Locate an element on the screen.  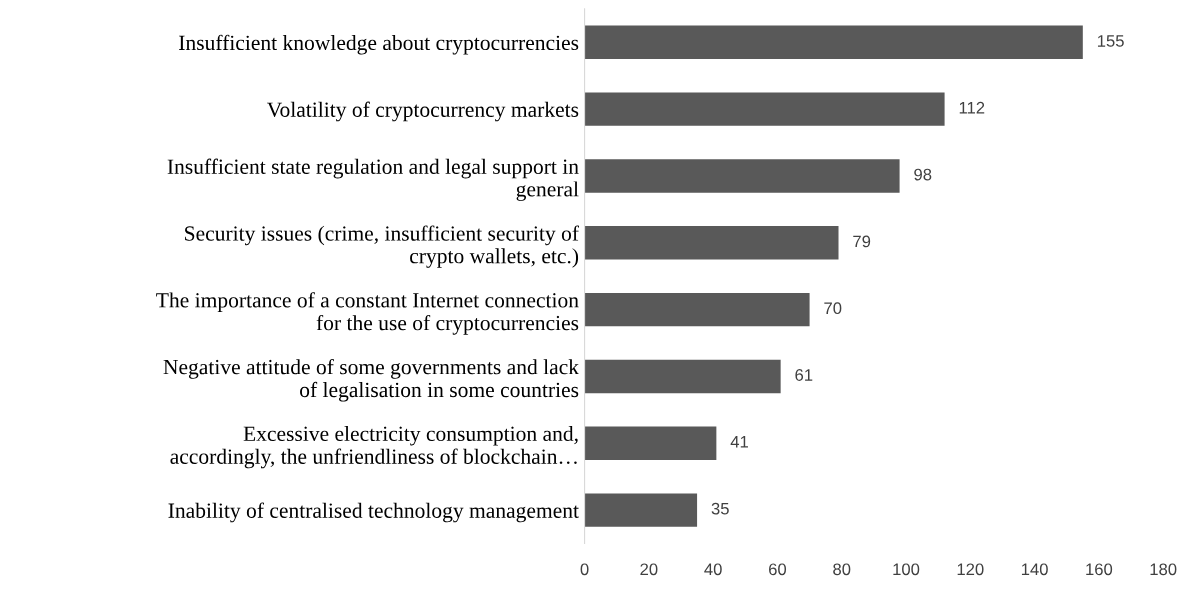
data-label: 112 is located at coordinates (972, 107).